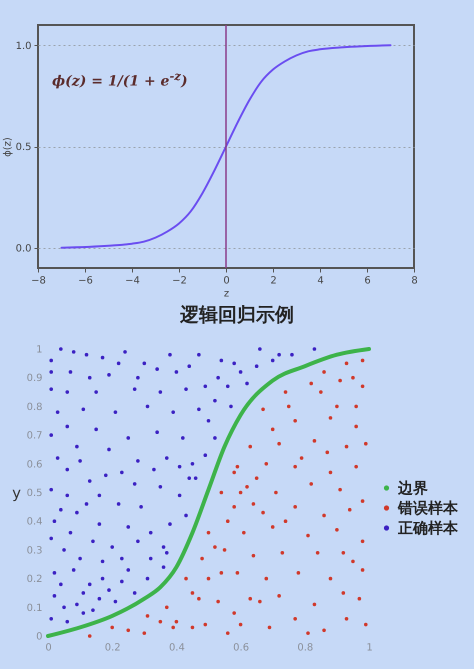 The width and height of the screenshot is (474, 669). Describe the element at coordinates (273, 281) in the screenshot. I see `x-tick-label: 2` at that location.